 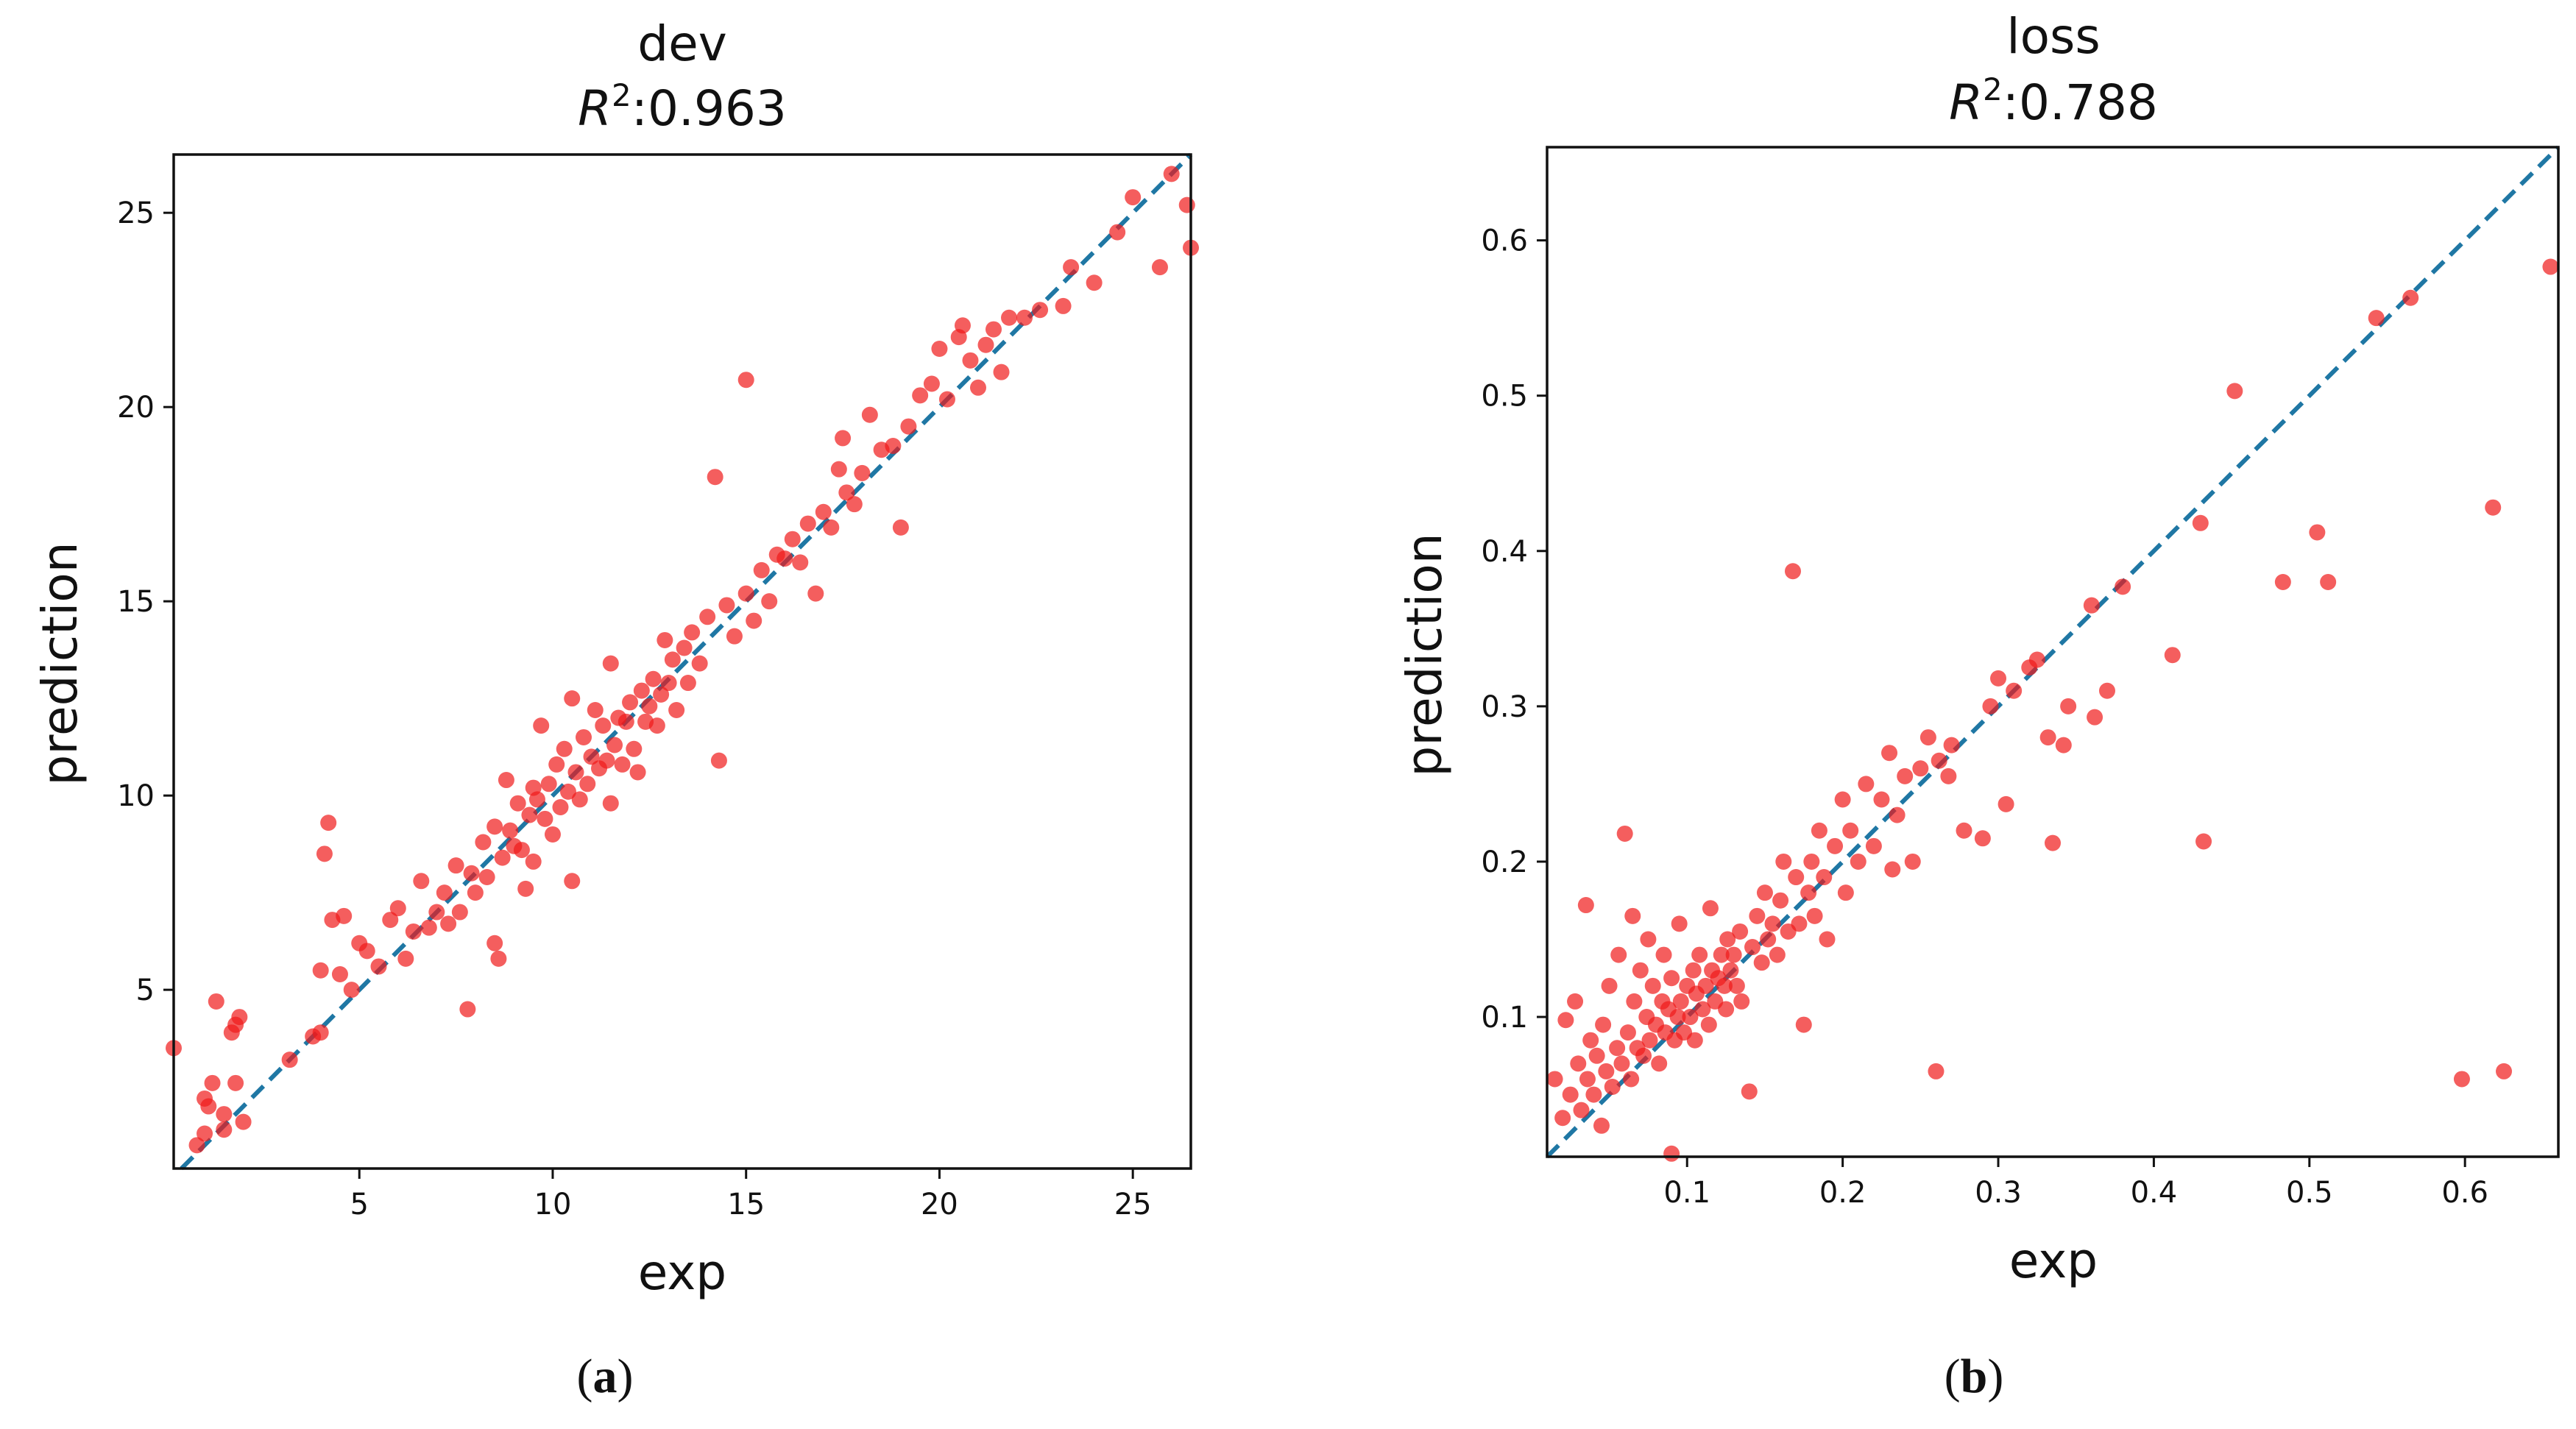 I want to click on r-squared-label: R2:0.788, so click(x=2053, y=101).